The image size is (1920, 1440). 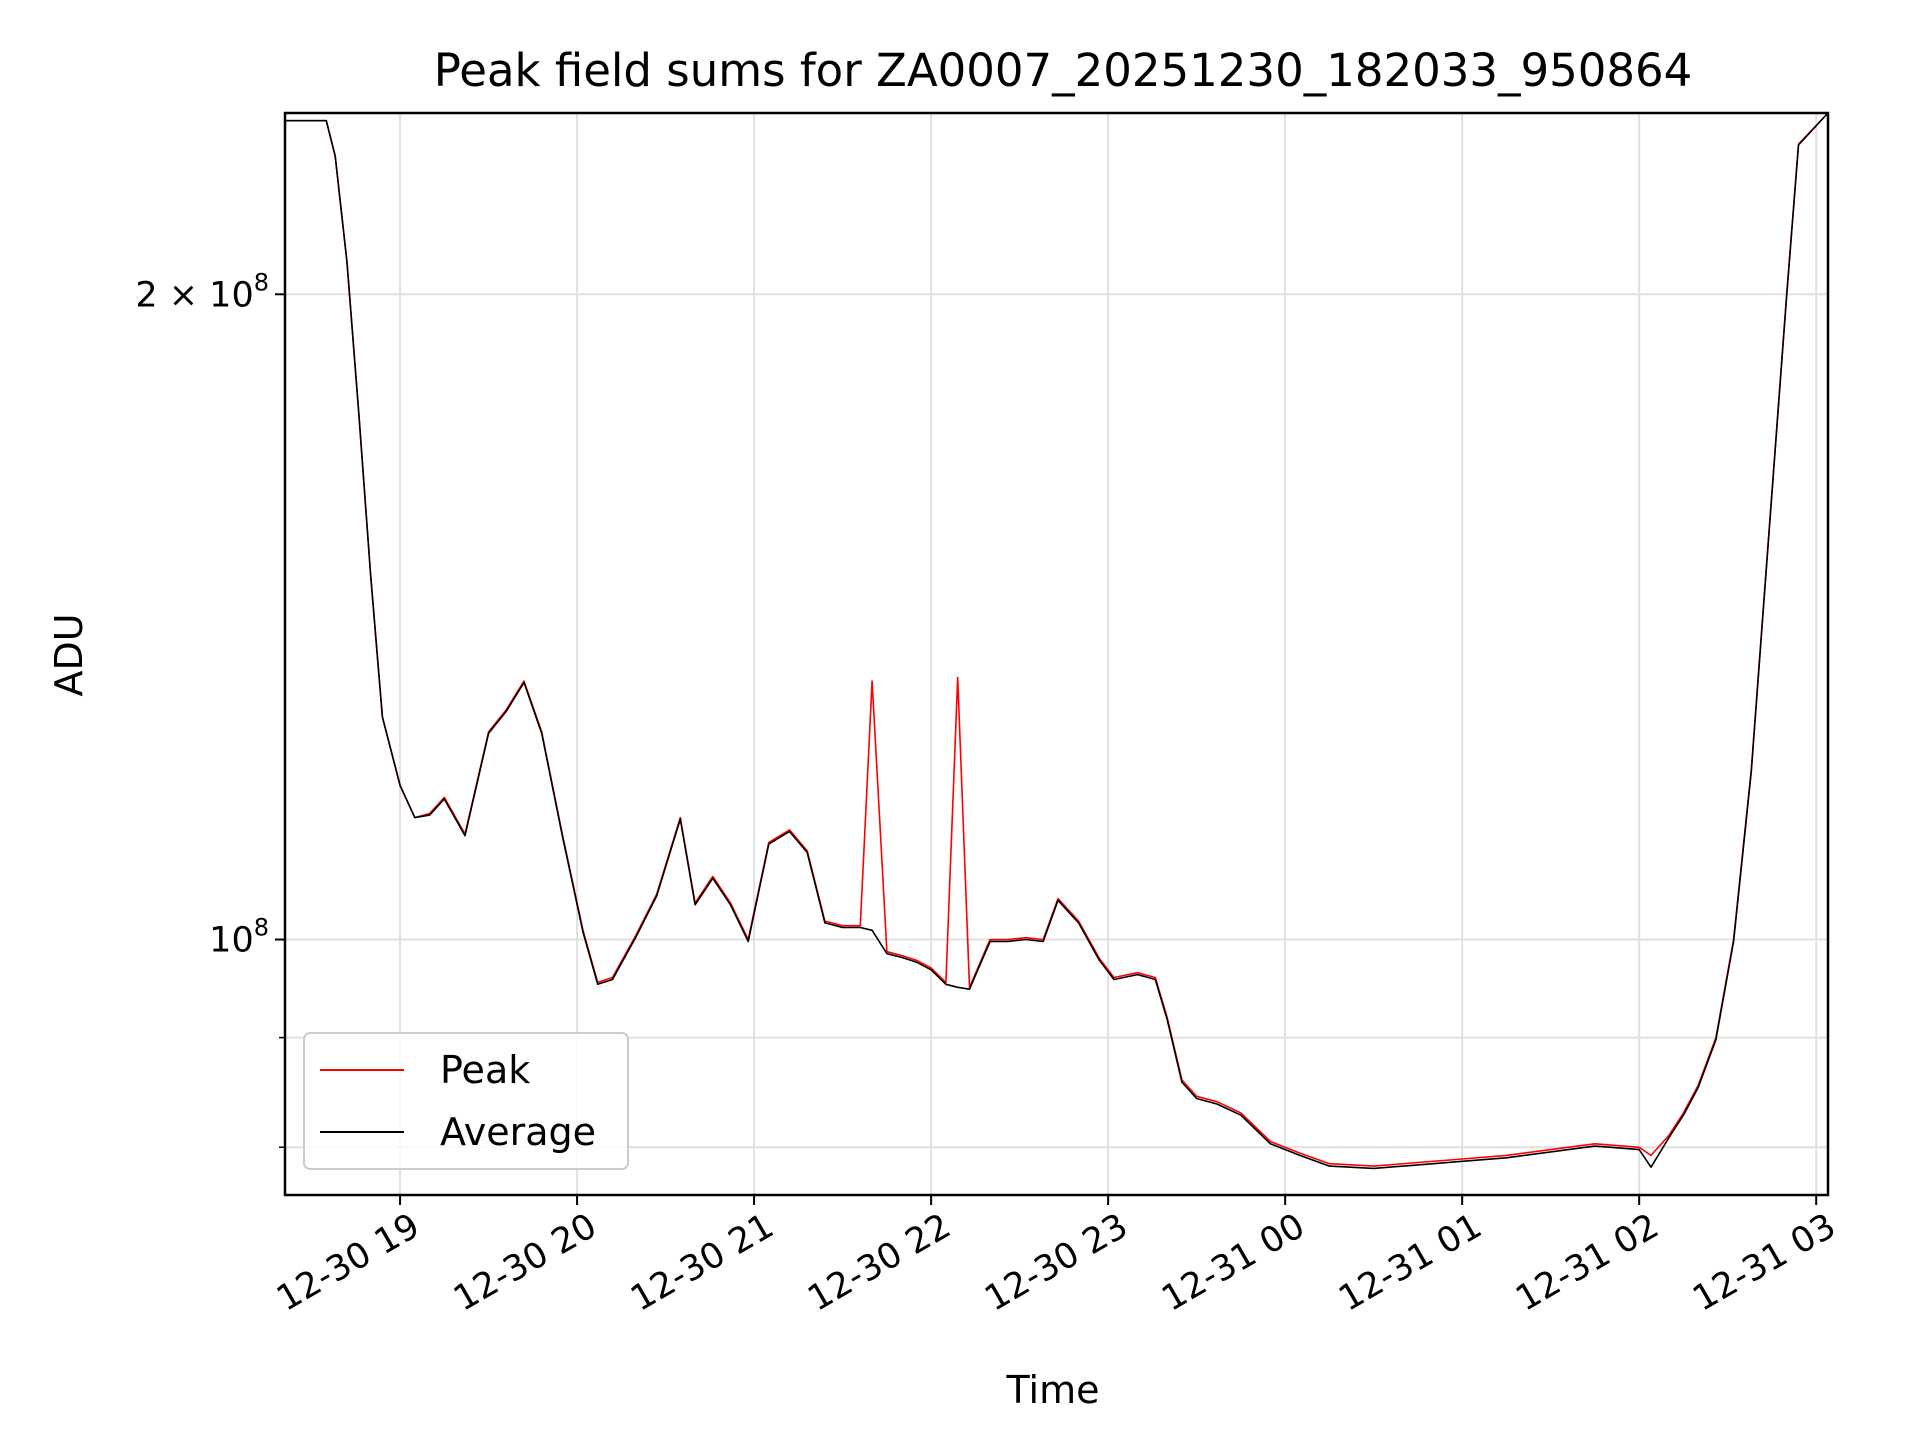 What do you see at coordinates (69, 654) in the screenshot?
I see `y-axis-label: ADU` at bounding box center [69, 654].